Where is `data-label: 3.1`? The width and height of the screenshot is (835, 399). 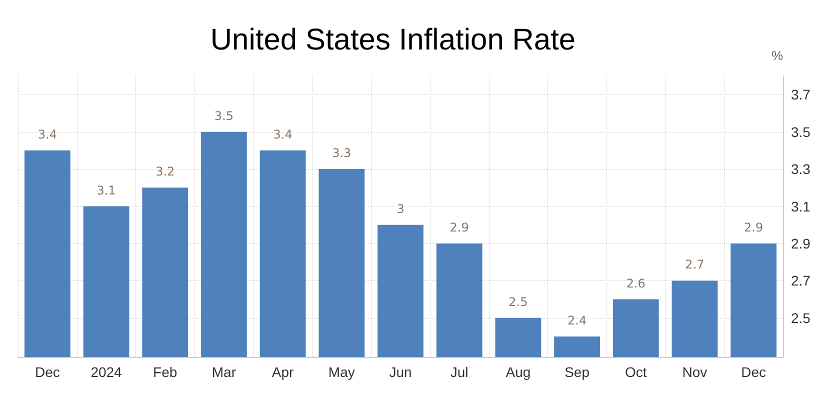
data-label: 3.1 is located at coordinates (106, 190).